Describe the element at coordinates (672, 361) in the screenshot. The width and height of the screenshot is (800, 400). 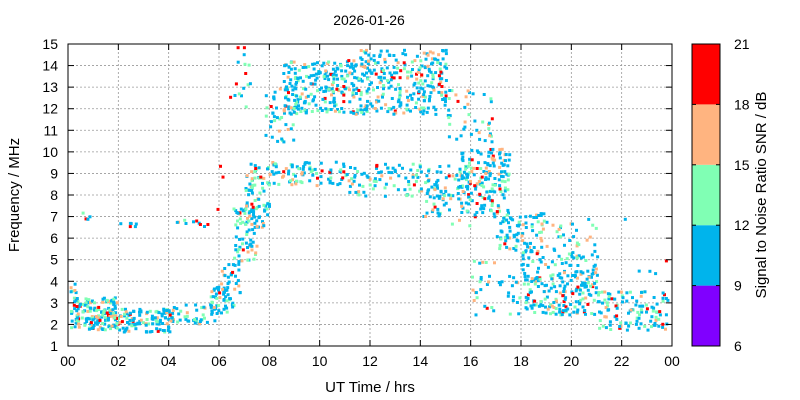
I see `x-tick-label: 00` at that location.